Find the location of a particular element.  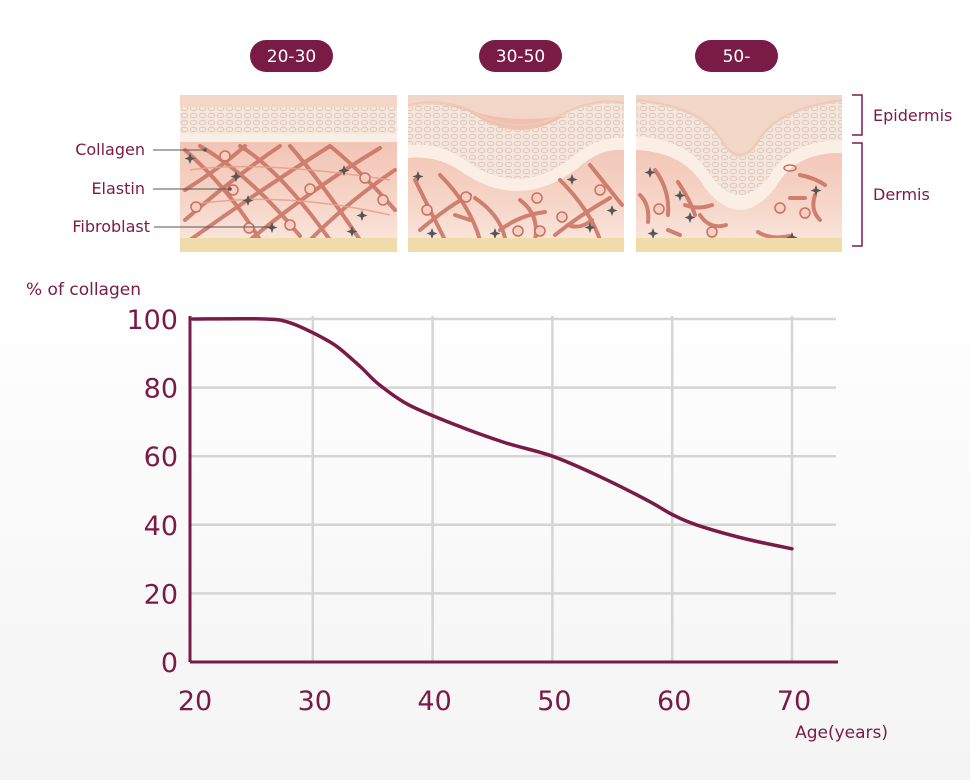

y-tick-label: 100 is located at coordinates (152, 320).